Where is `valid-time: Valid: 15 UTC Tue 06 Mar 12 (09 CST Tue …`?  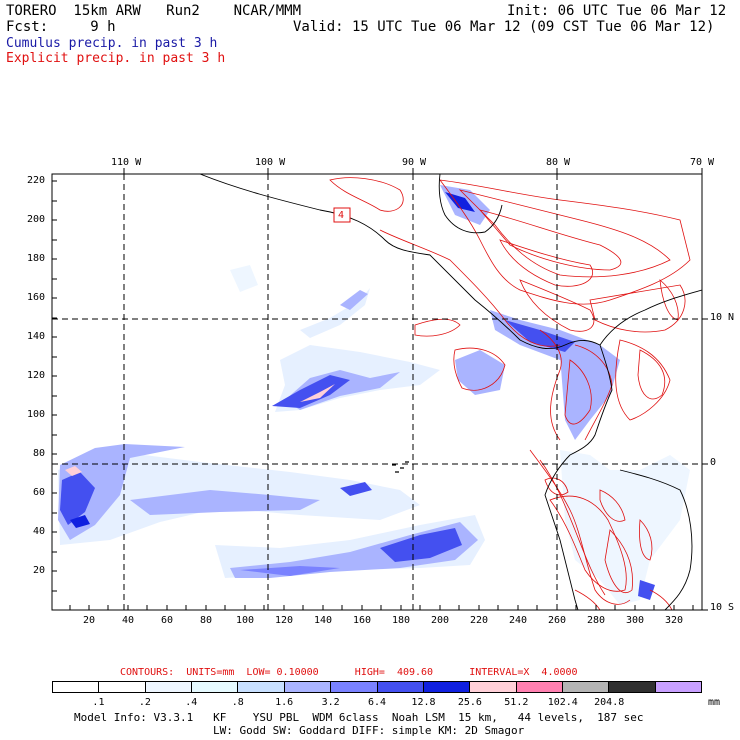
valid-time: Valid: 15 UTC Tue 06 Mar 12 (09 CST Tue … is located at coordinates (504, 27).